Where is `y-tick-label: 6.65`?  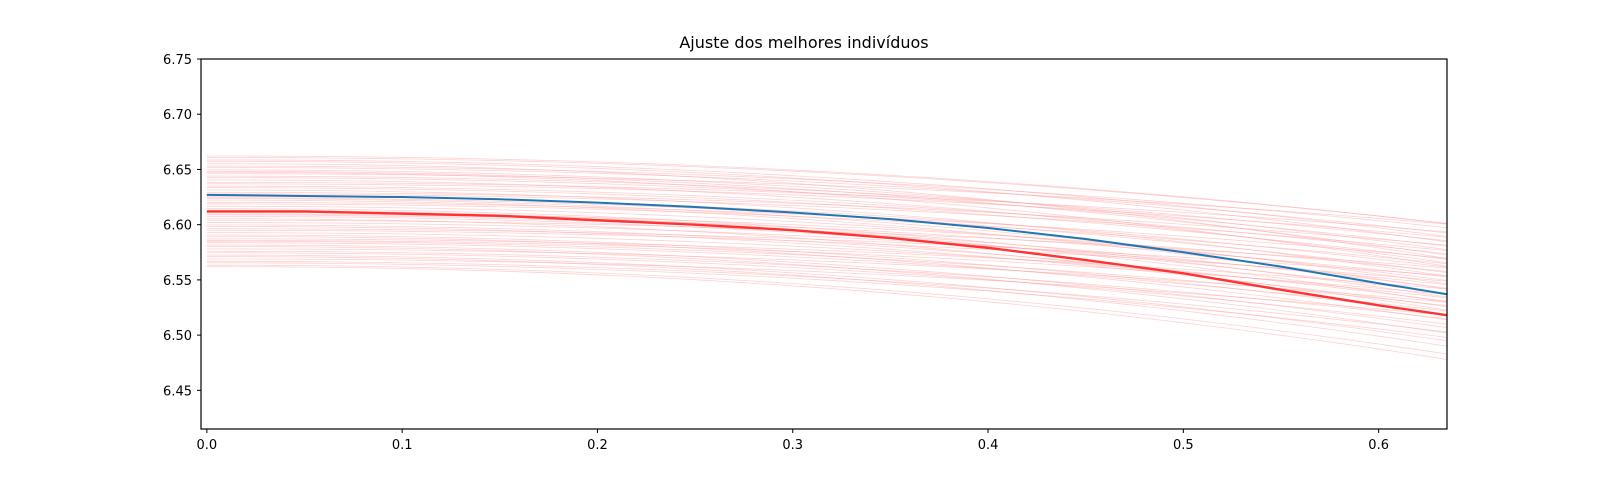
y-tick-label: 6.65 is located at coordinates (177, 170).